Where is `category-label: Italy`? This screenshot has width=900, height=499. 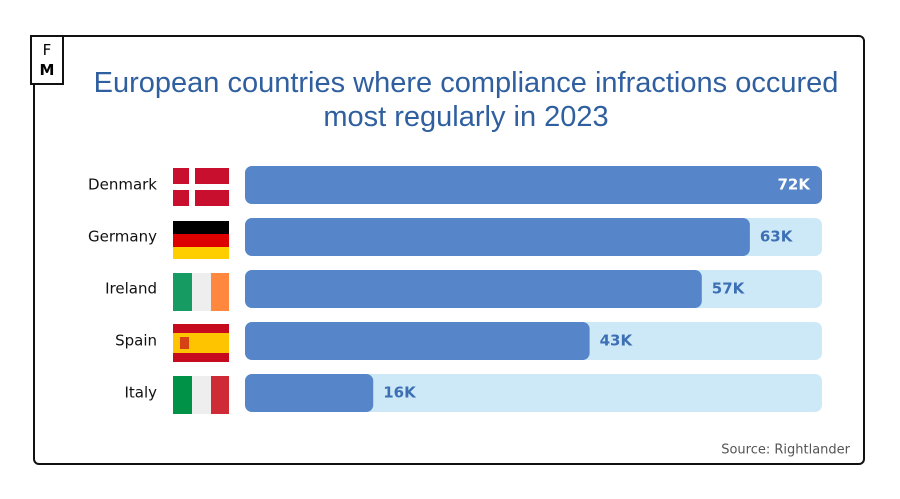
category-label: Italy is located at coordinates (140, 393).